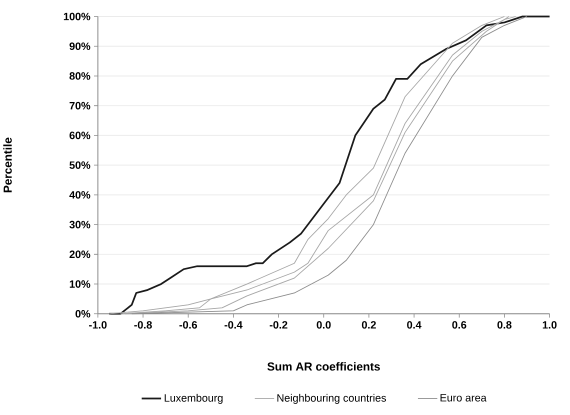 The image size is (570, 415). I want to click on x-tick-label: 1.0, so click(549, 325).